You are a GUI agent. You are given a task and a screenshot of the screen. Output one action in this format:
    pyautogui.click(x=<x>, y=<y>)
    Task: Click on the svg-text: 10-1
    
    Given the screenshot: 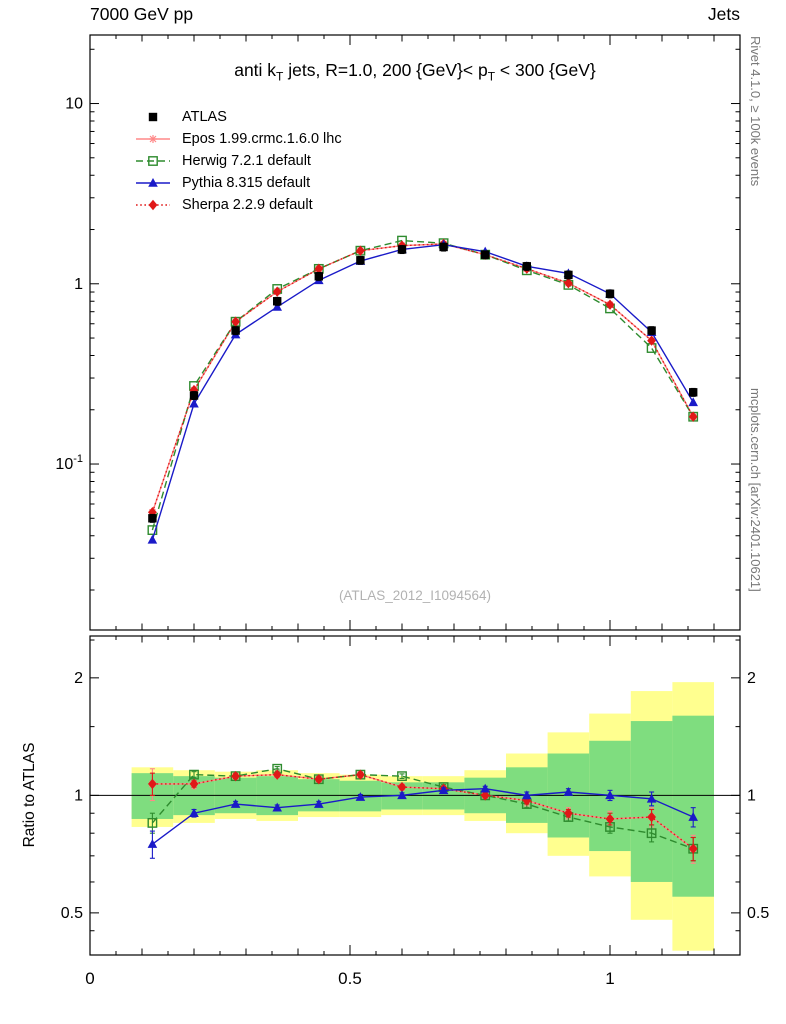 What is the action you would take?
    pyautogui.click(x=69, y=463)
    